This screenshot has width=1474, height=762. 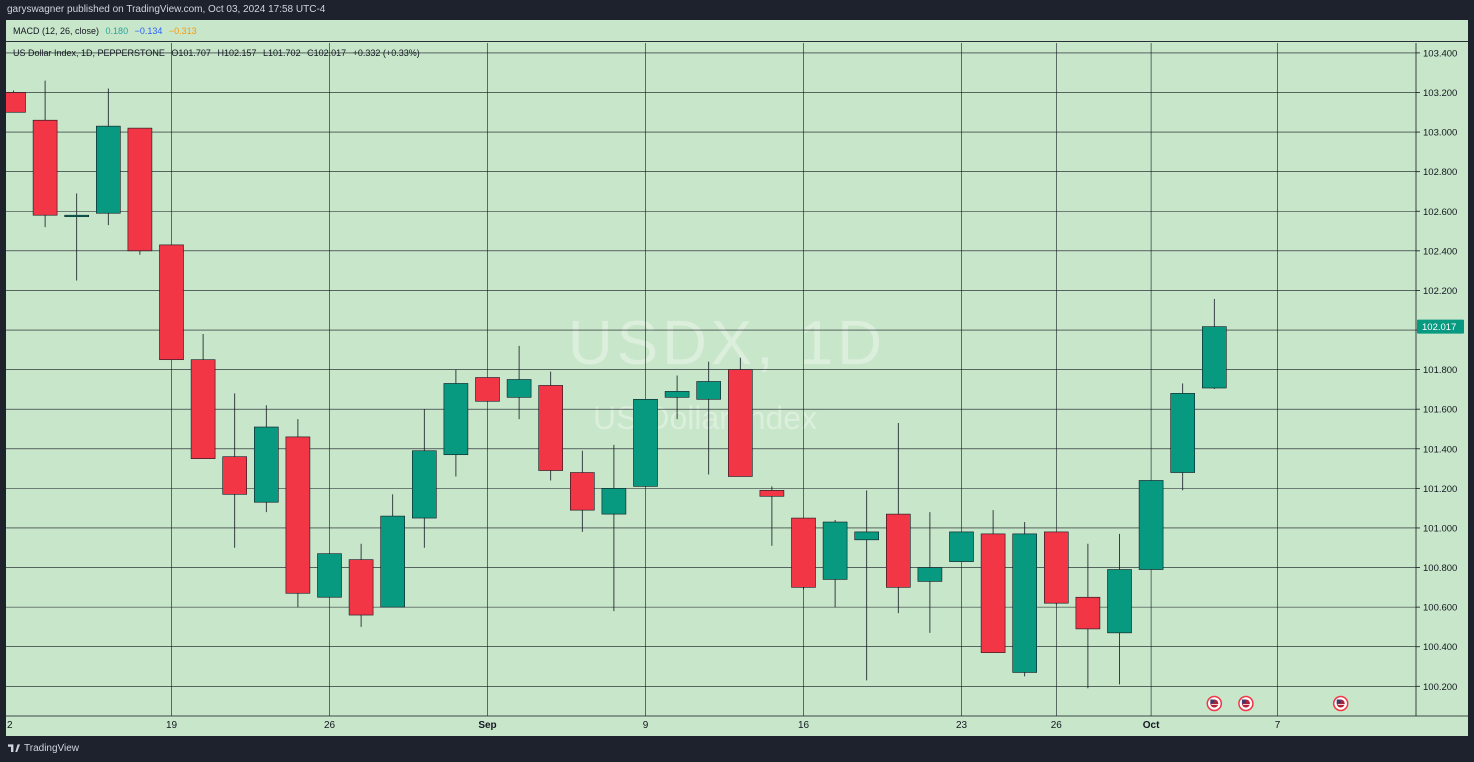 I want to click on tradingview-logo-icon, so click(x=14, y=748).